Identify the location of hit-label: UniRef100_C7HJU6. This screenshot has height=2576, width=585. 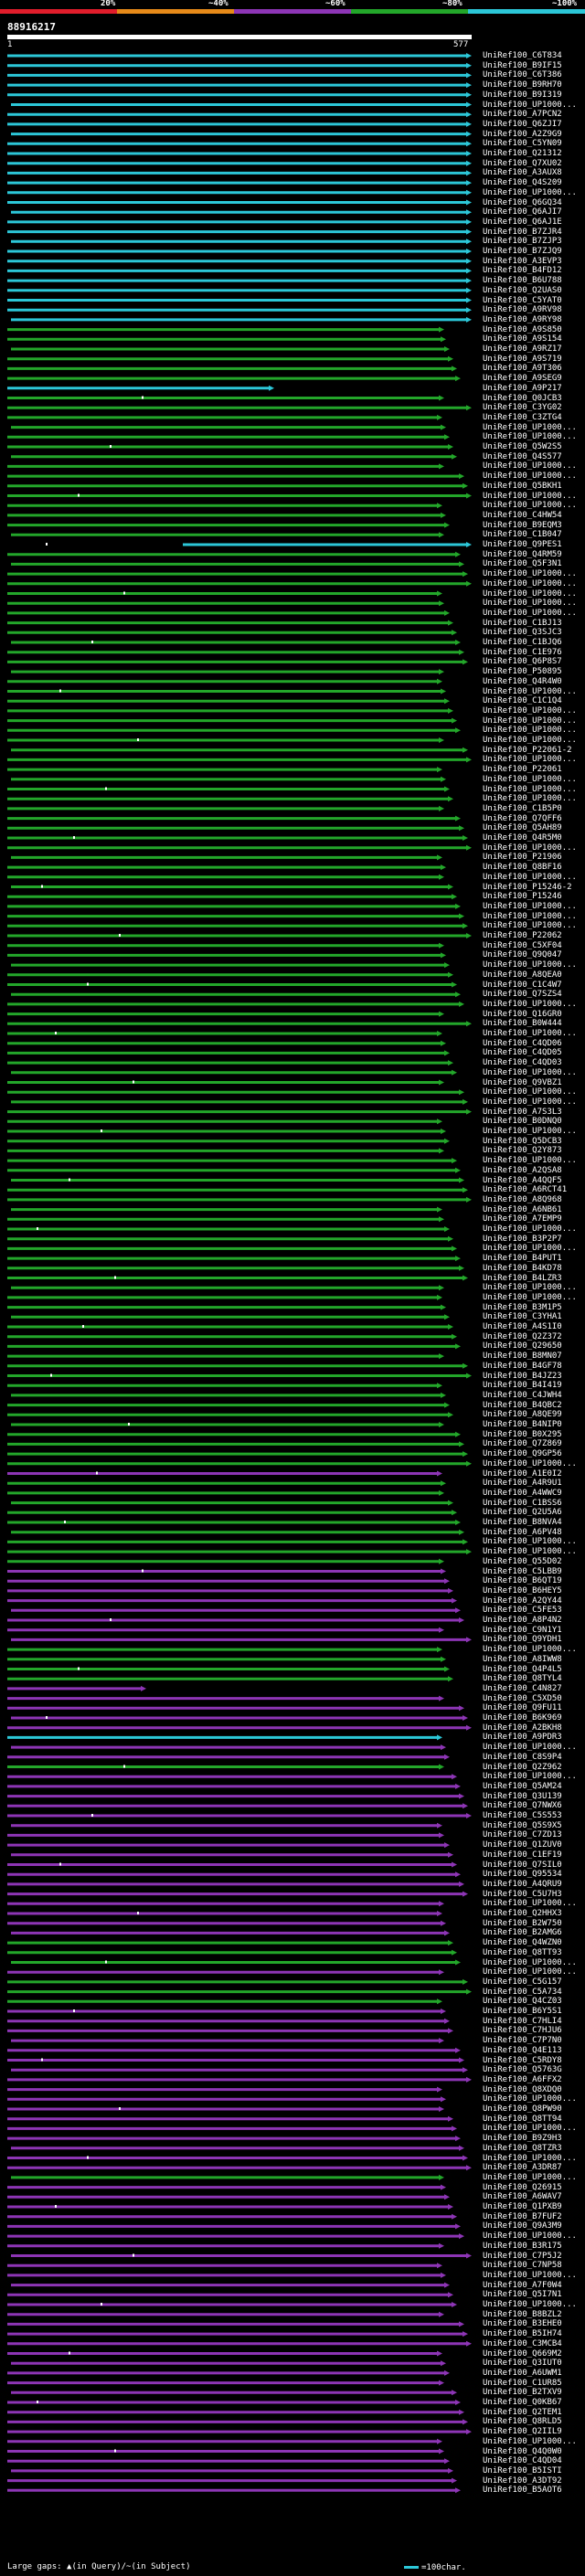
(522, 2031).